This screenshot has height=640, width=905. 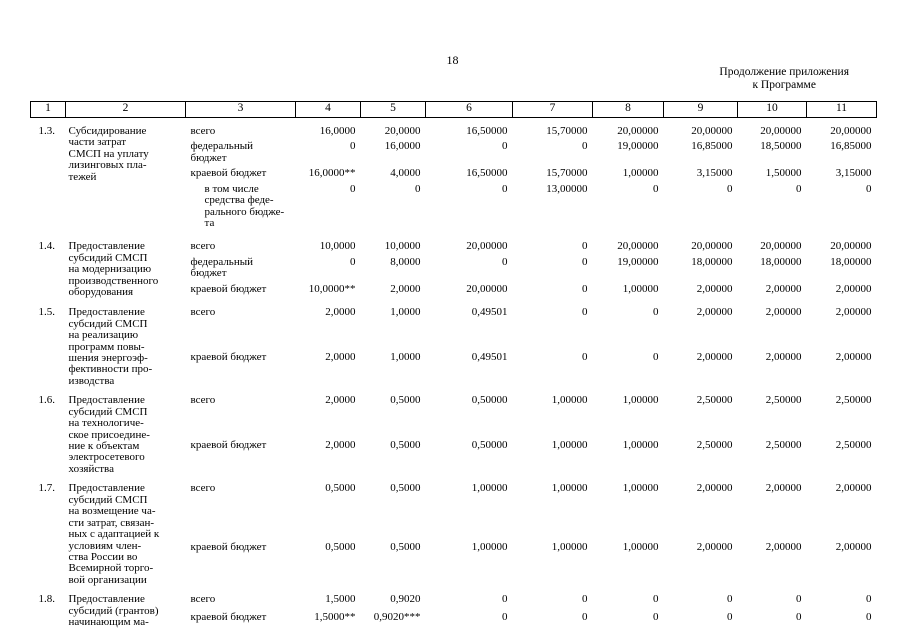 I want to click on value-cell: 1,50000, so click(x=783, y=173).